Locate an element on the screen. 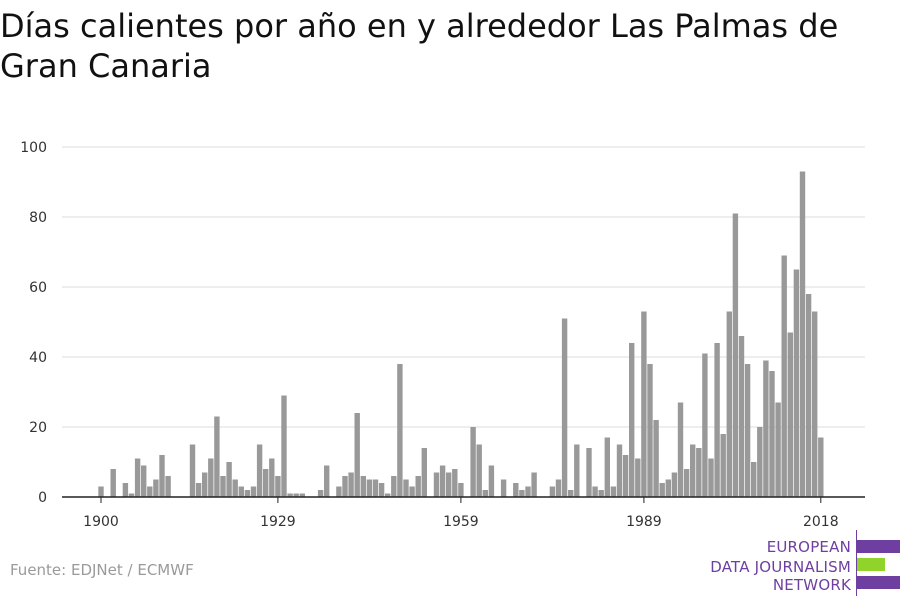 The image size is (900, 600). bar-1932 is located at coordinates (296, 495).